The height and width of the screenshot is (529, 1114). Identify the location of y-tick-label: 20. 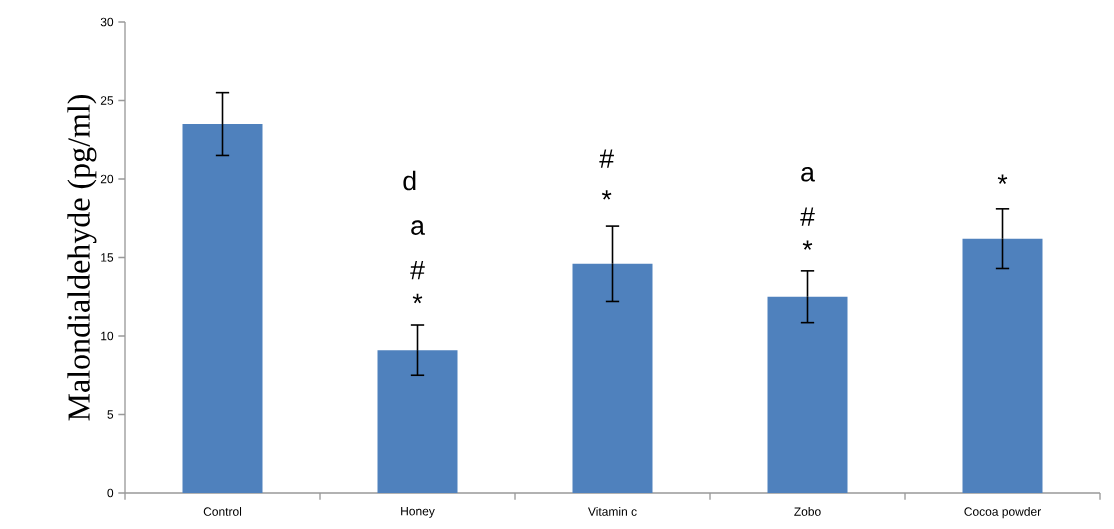
(107, 179).